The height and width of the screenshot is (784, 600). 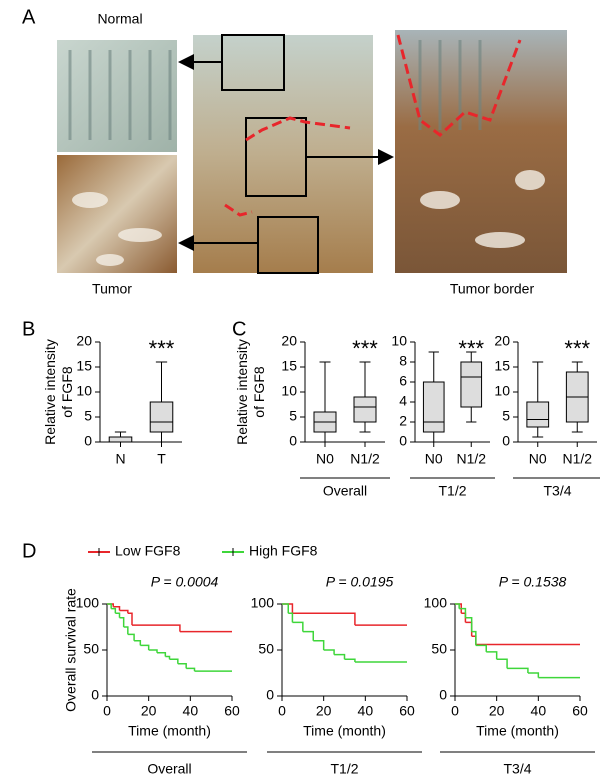 What do you see at coordinates (403, 361) in the screenshot?
I see `y-tick-label: 8` at bounding box center [403, 361].